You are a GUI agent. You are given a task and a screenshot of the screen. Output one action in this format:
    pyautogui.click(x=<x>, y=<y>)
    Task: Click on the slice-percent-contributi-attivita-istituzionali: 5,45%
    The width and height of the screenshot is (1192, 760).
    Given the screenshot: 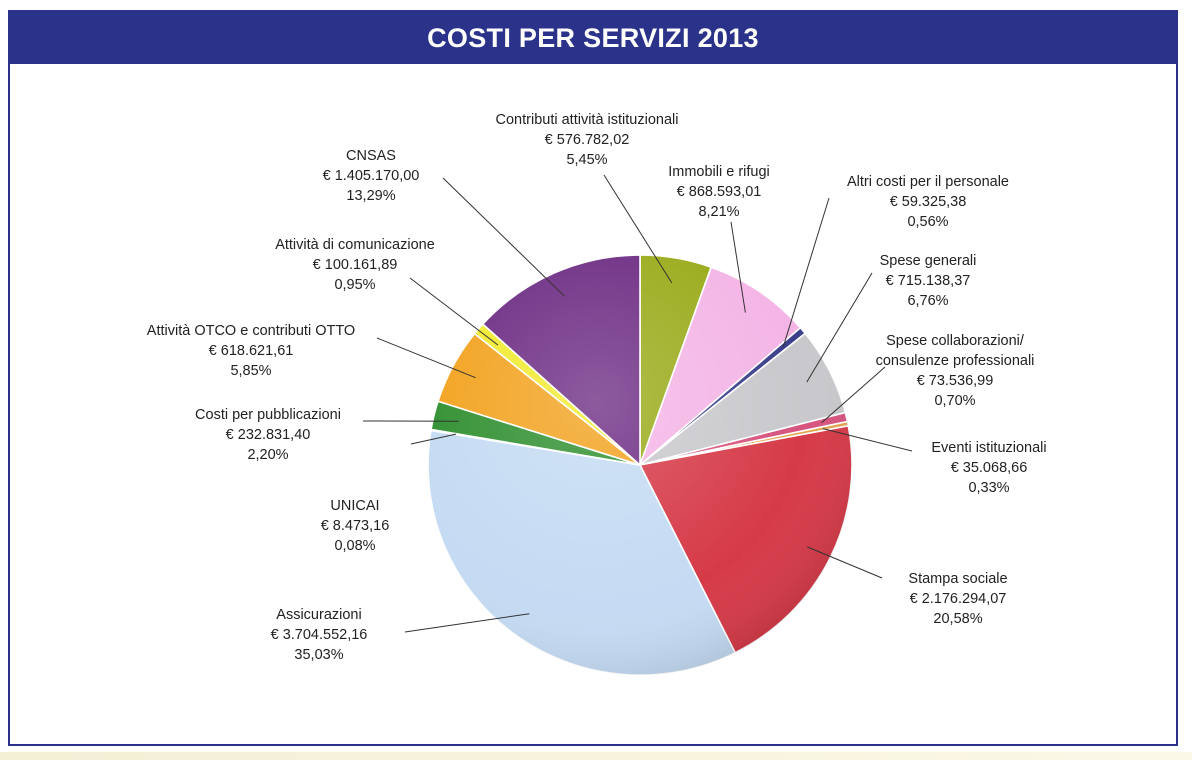 What is the action you would take?
    pyautogui.click(x=586, y=160)
    